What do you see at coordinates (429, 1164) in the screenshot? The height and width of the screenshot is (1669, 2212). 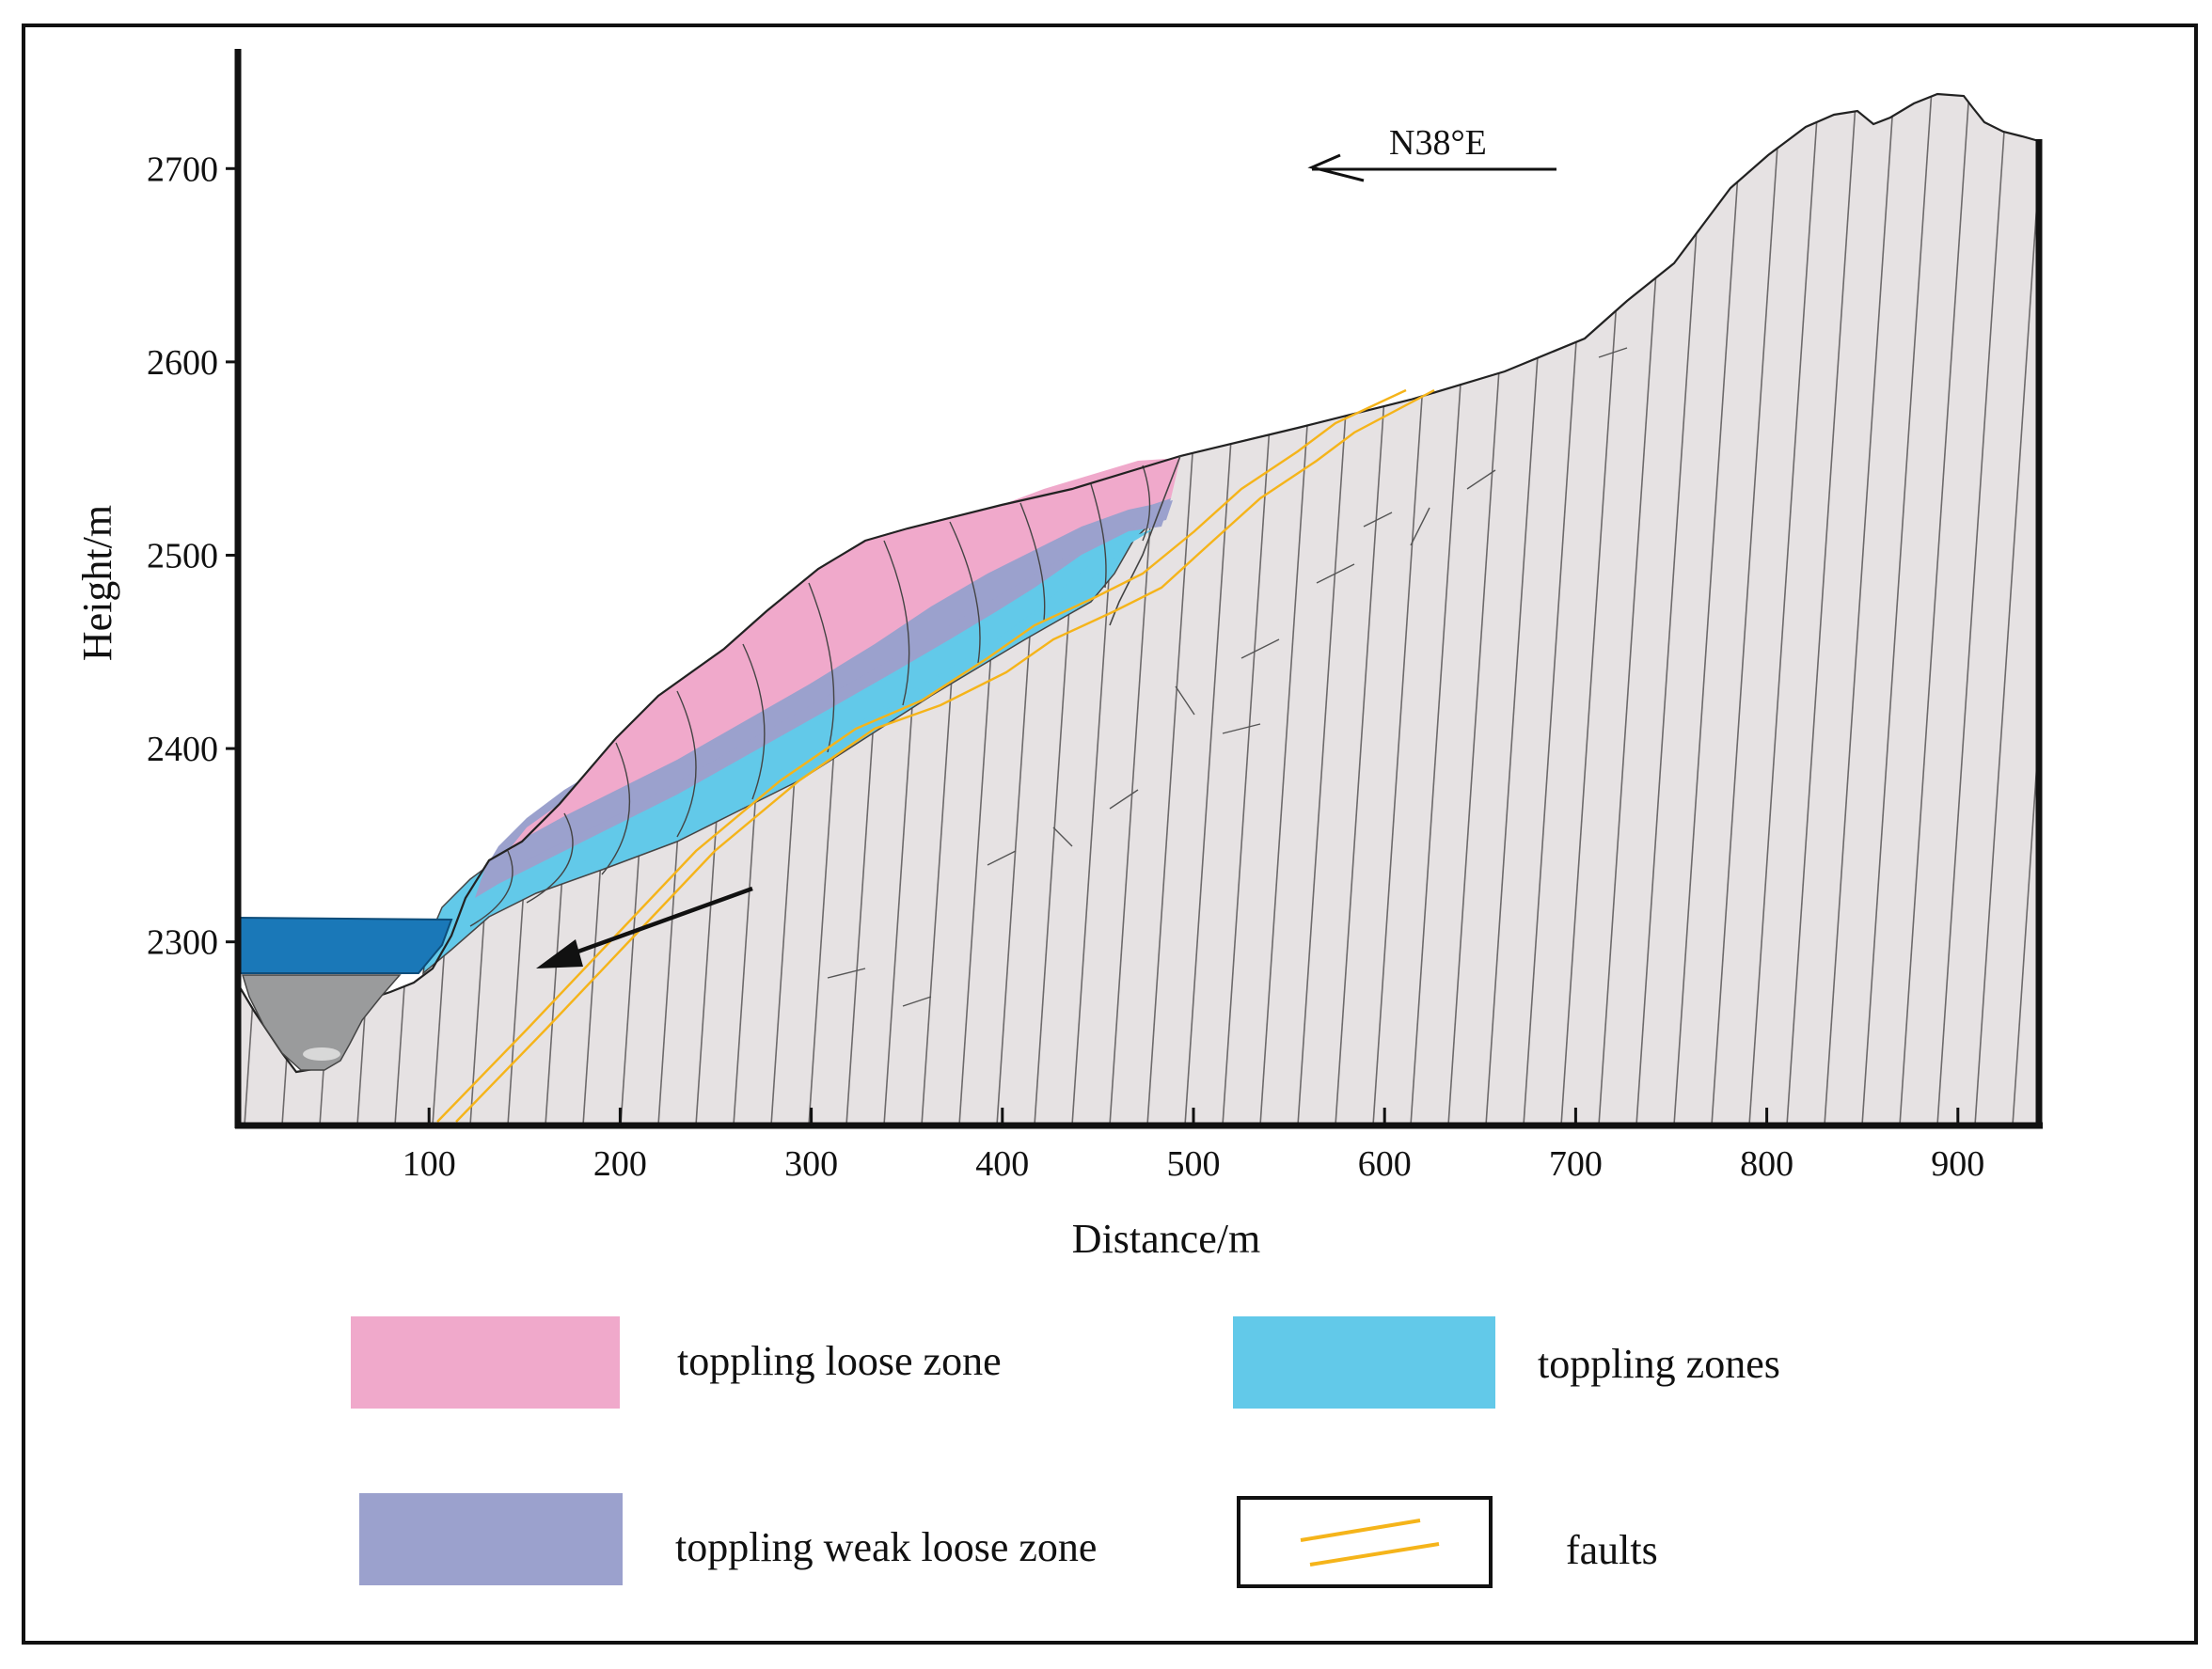 I see `x-tick-label: 100` at bounding box center [429, 1164].